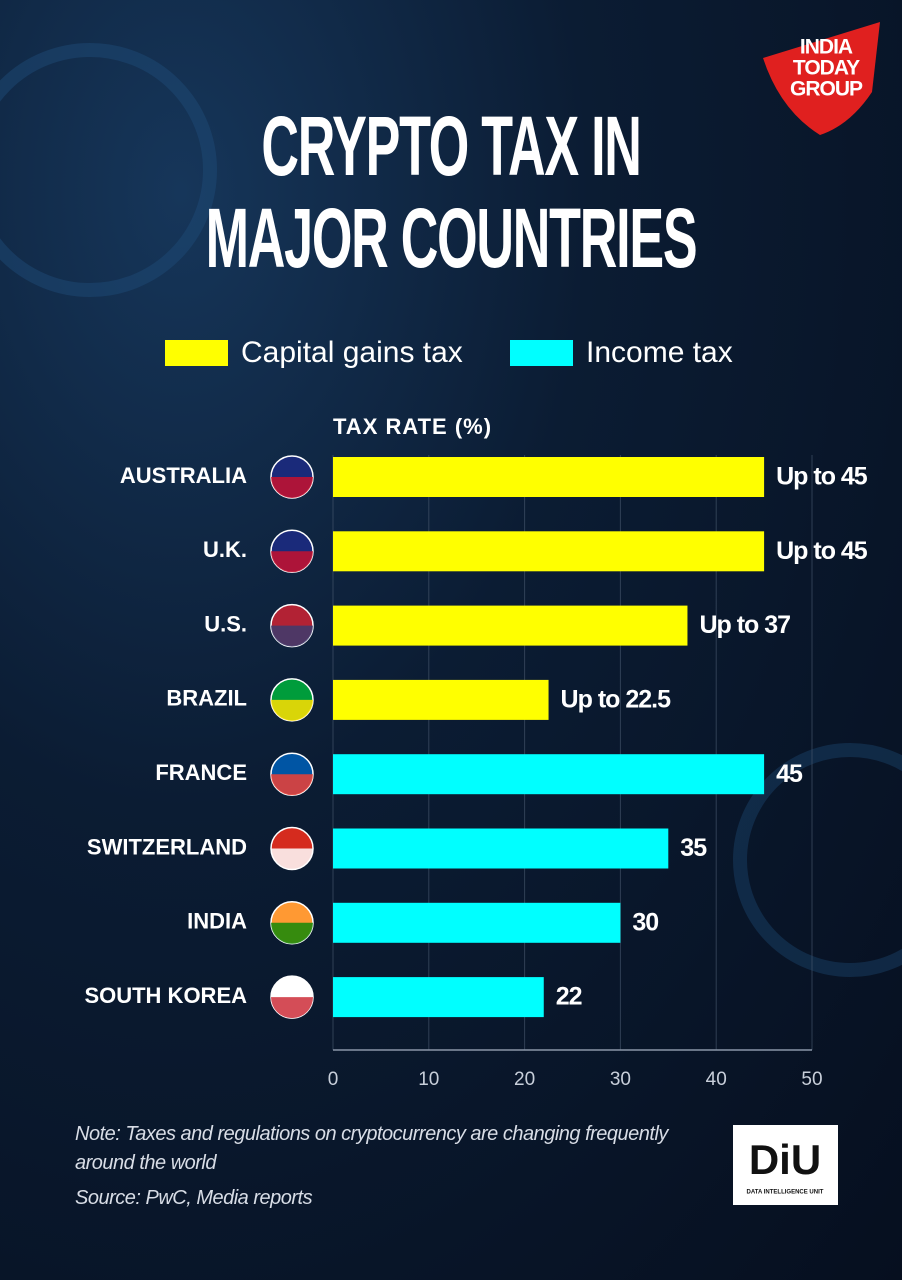  What do you see at coordinates (428, 1079) in the screenshot?
I see `x-tick-label: 10` at bounding box center [428, 1079].